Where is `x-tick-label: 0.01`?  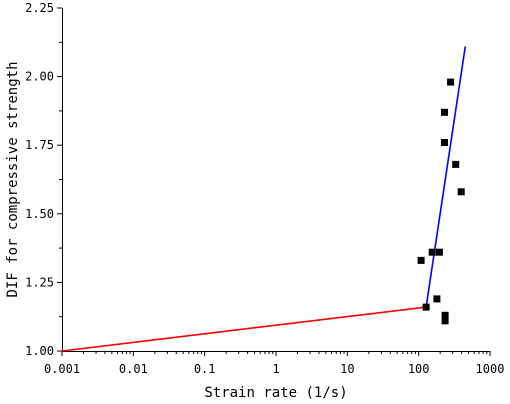 x-tick-label: 0.01 is located at coordinates (133, 369).